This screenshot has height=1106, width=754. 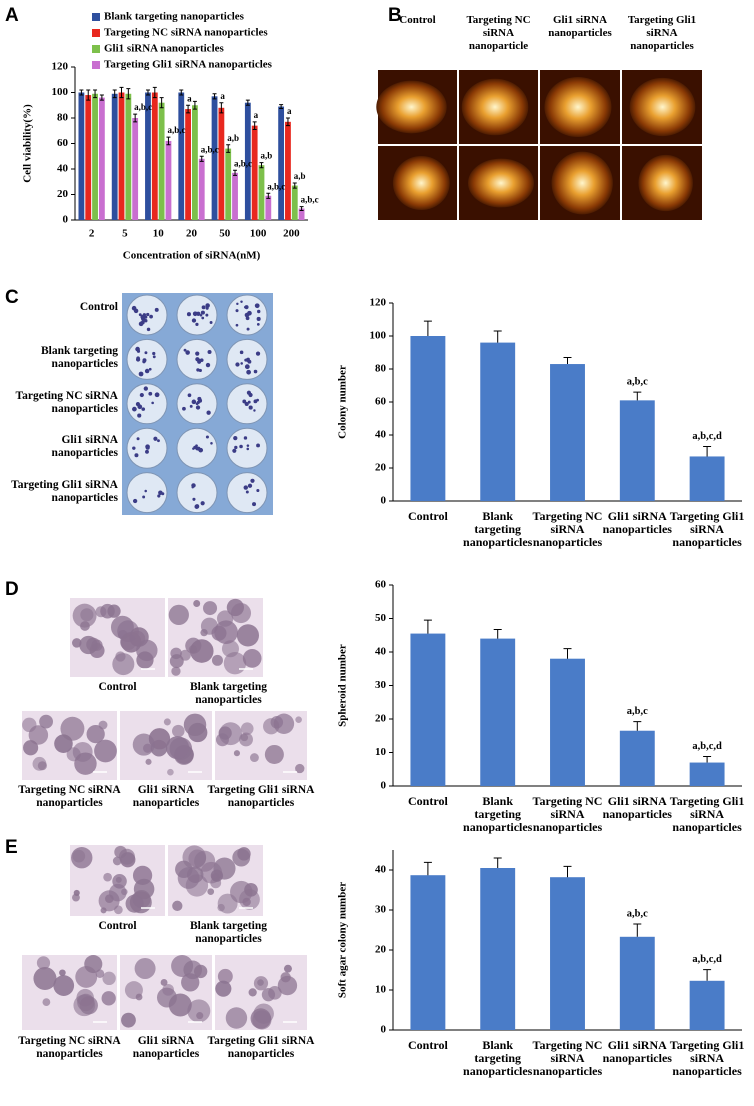 I want to click on x-tick-label: 100, so click(x=258, y=234).